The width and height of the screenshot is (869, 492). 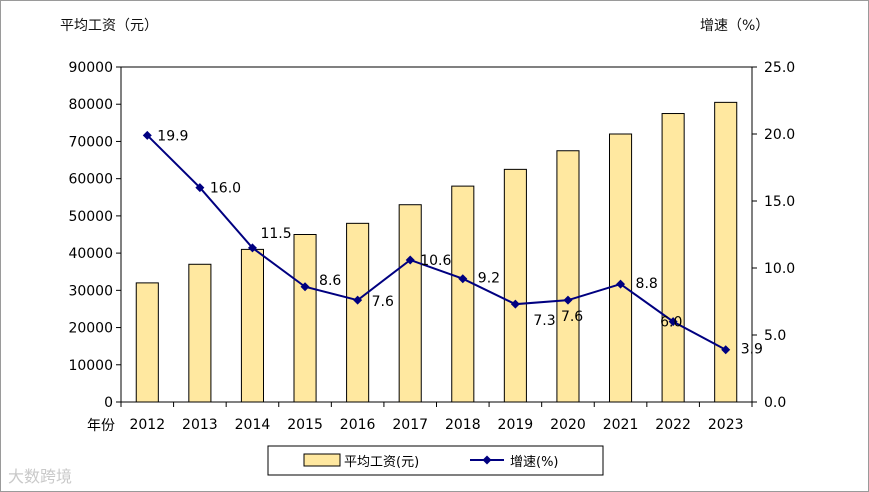 I want to click on left-axis-tick-label: 30000, so click(x=90, y=291).